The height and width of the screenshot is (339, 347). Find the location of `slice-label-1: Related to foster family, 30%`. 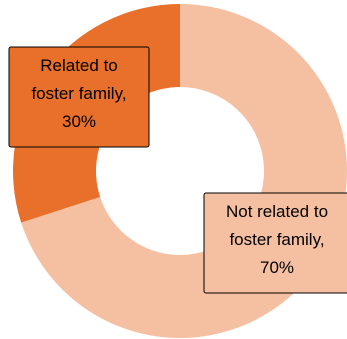

slice-label-1: Related to foster family, 30% is located at coordinates (79, 97).